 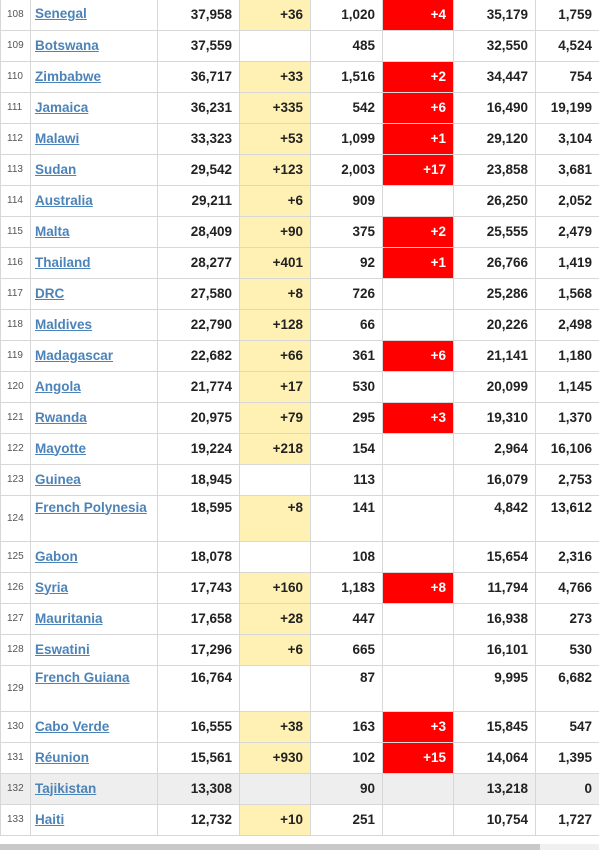 I want to click on table-row: 110 Zimbabwe 36,717 +33 1,516 +2 34,447 754, so click(x=299, y=77).